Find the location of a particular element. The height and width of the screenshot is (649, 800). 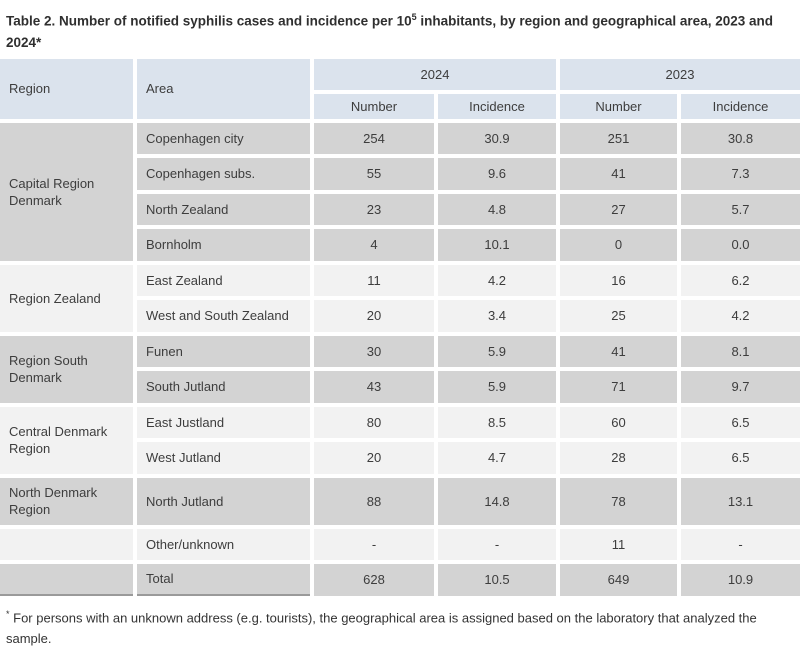

area-cell: North Jutland is located at coordinates (223, 501).